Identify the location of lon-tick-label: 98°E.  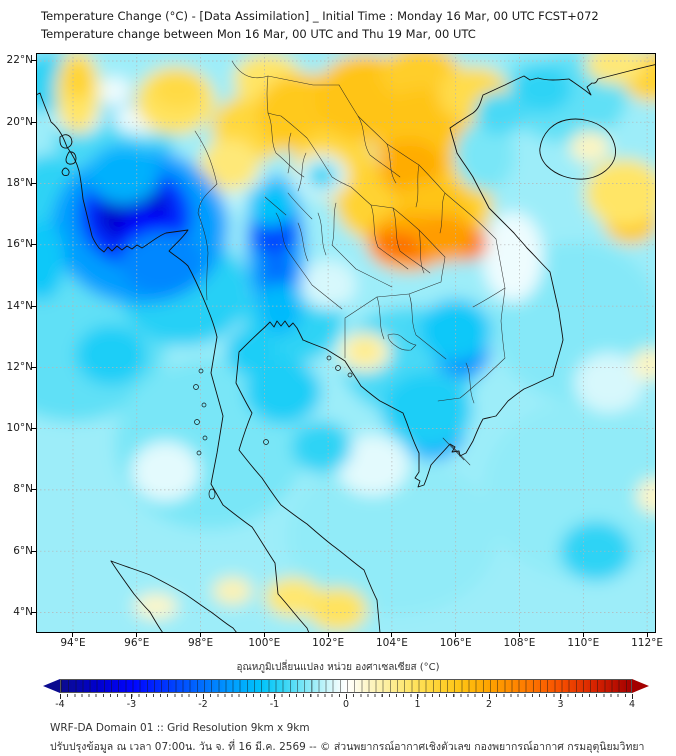
(200, 643).